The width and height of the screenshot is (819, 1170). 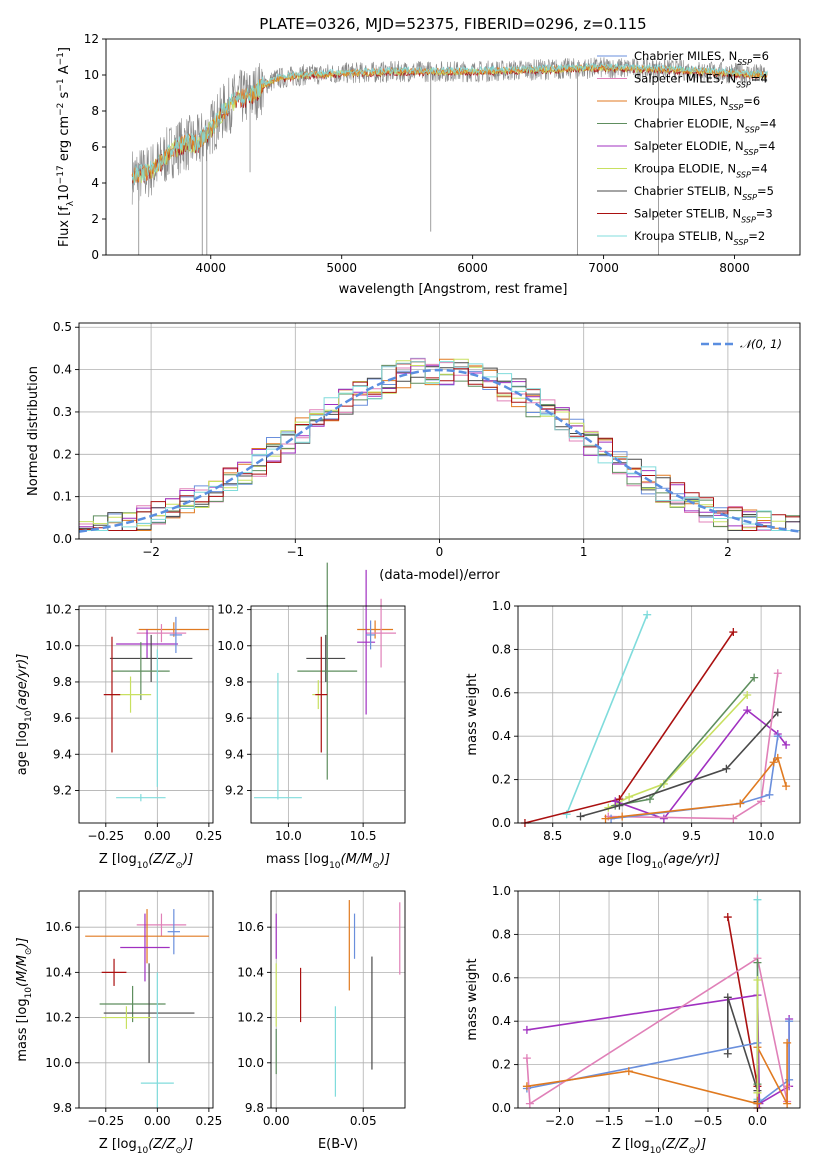 I want to click on x-tick-label: 7000, so click(x=603, y=268).